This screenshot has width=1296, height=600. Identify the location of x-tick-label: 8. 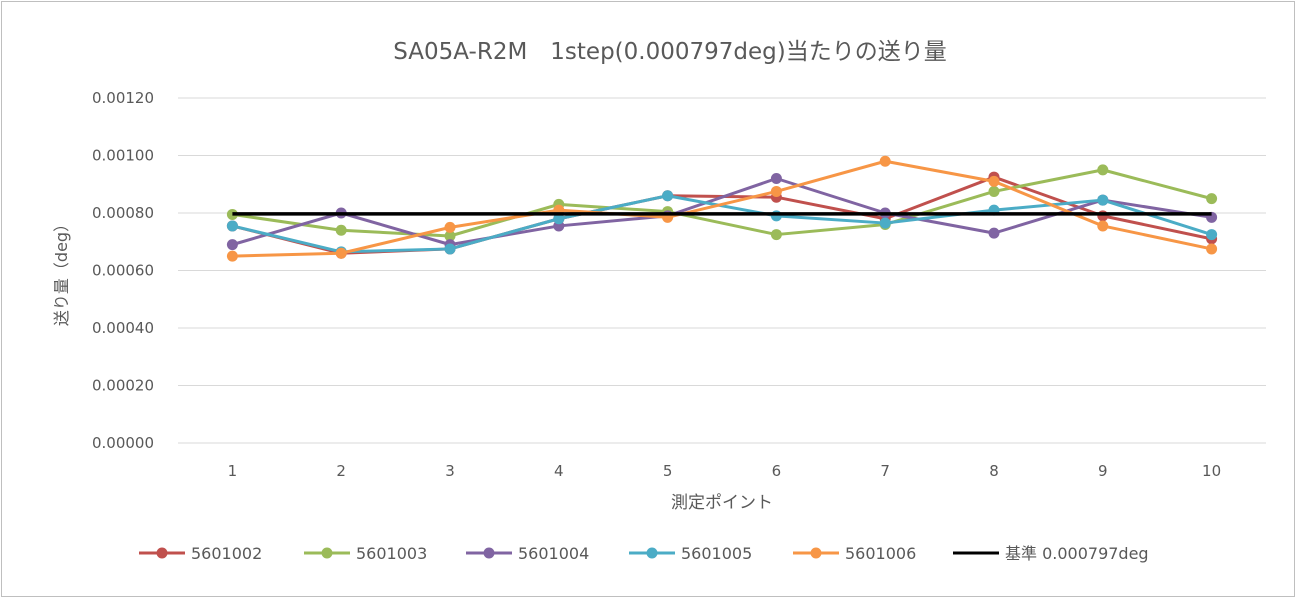
(994, 471).